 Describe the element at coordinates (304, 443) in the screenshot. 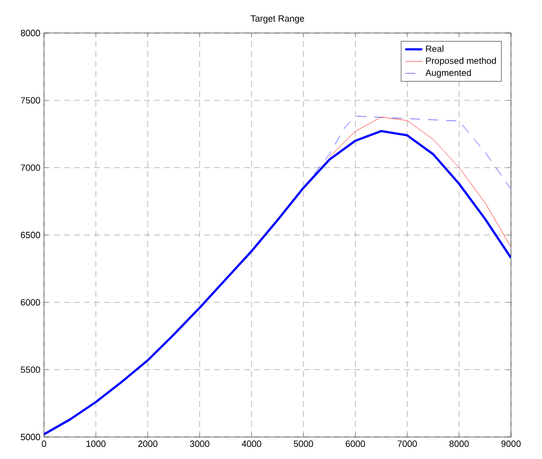

I see `x-tick-label: 5000` at that location.